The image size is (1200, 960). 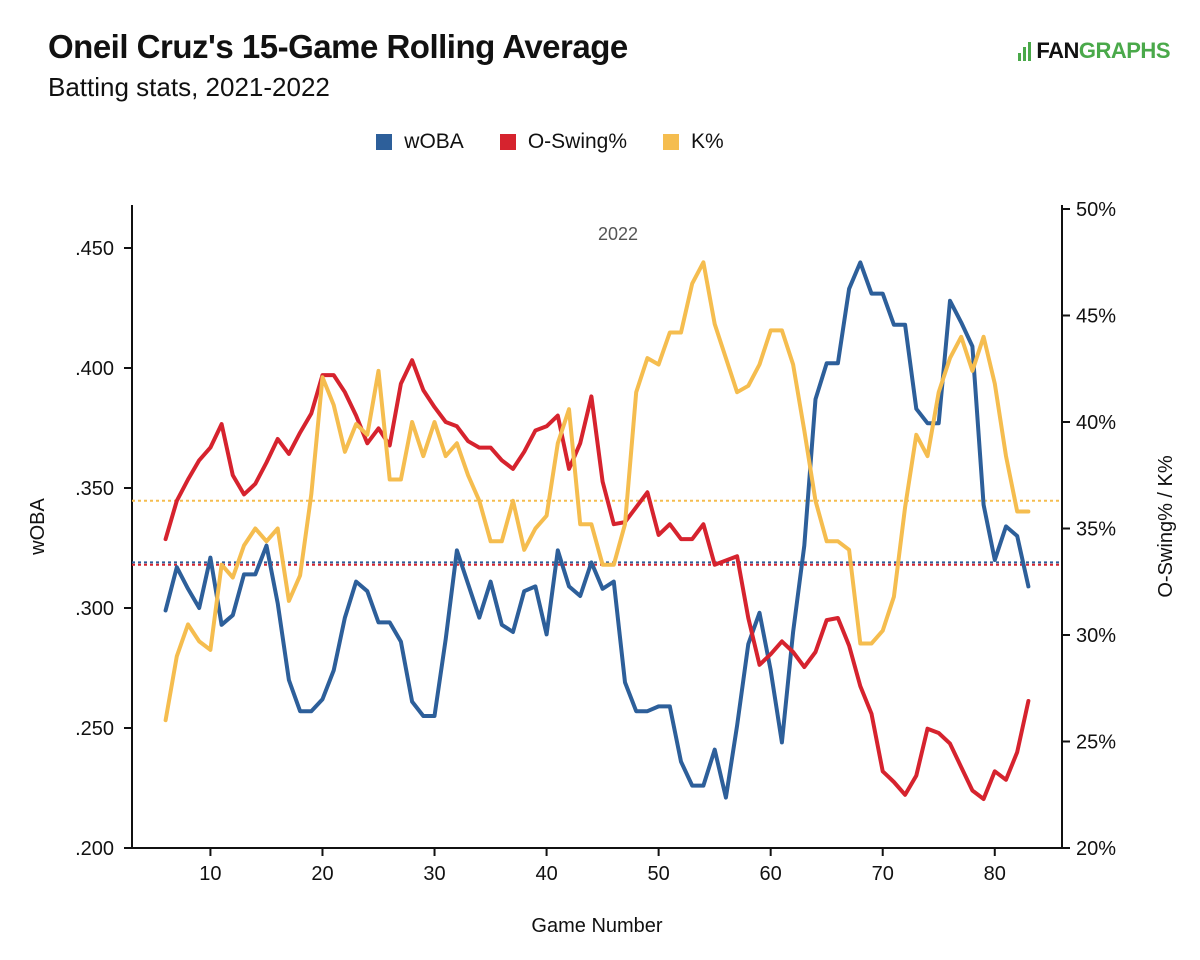 I want to click on fangraphs-logo: FAN GRAPHS, so click(x=1094, y=51).